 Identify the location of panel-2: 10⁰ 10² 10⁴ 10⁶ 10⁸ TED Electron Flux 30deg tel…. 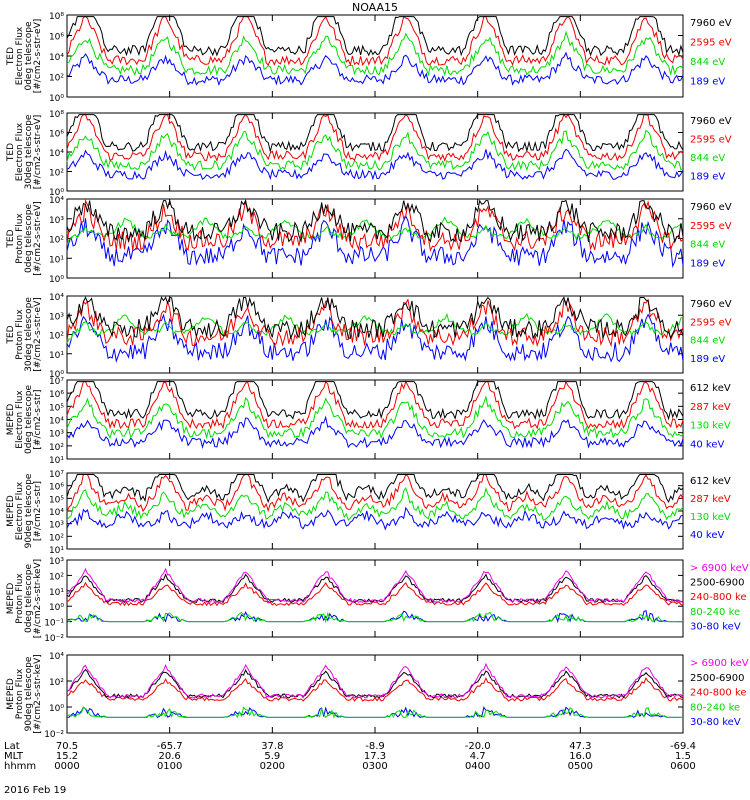
(369, 154).